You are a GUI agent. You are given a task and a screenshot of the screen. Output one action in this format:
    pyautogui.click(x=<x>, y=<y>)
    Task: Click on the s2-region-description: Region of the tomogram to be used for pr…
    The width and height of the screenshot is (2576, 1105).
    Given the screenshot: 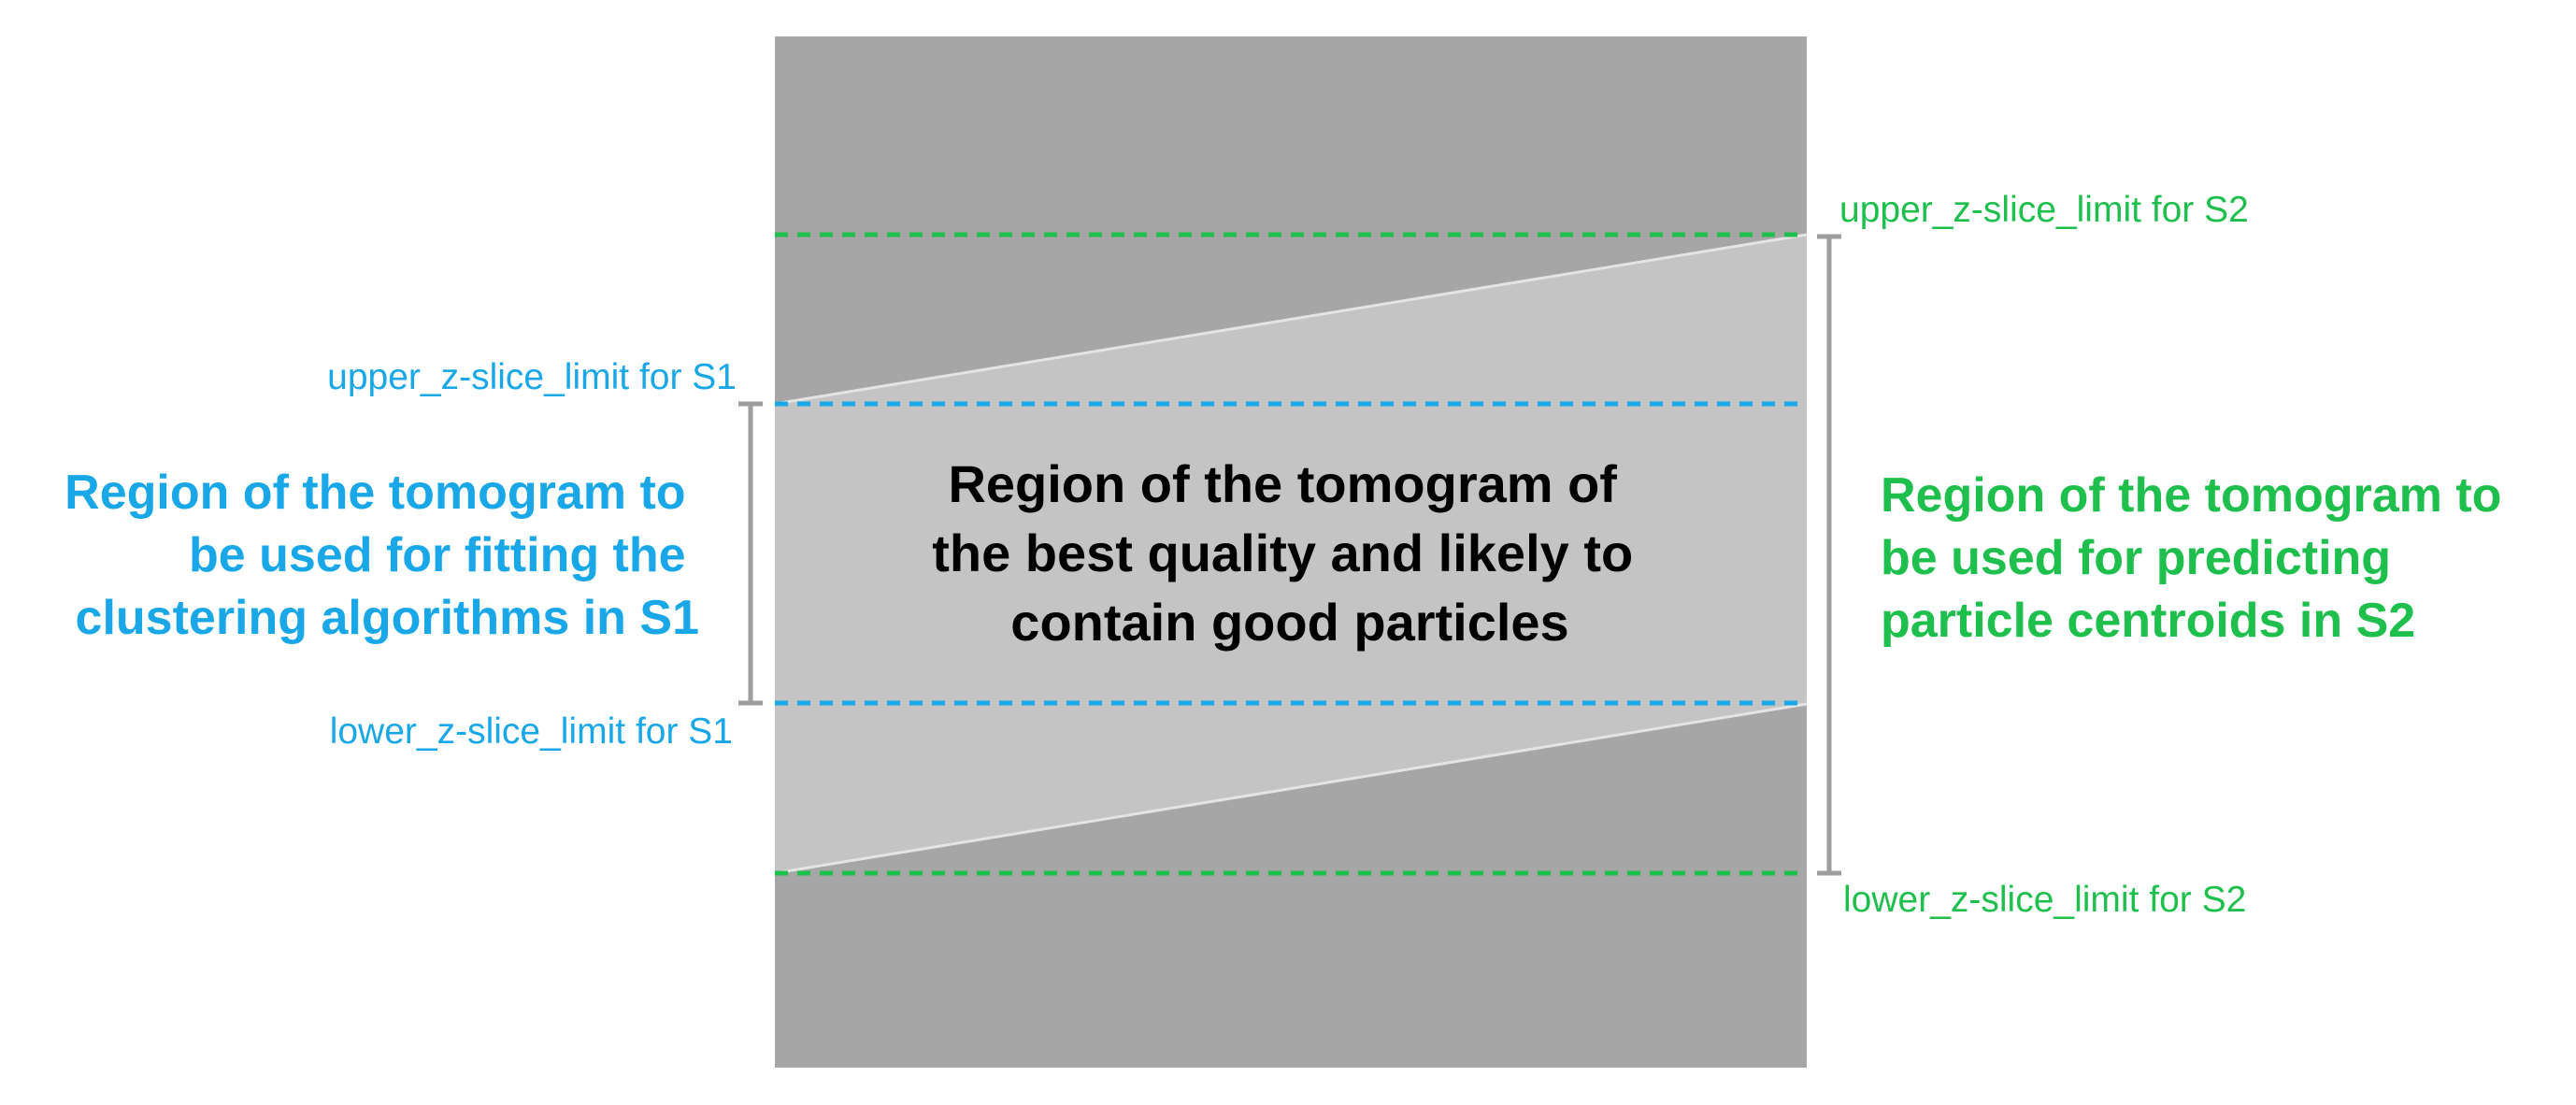 What is the action you would take?
    pyautogui.click(x=2198, y=558)
    